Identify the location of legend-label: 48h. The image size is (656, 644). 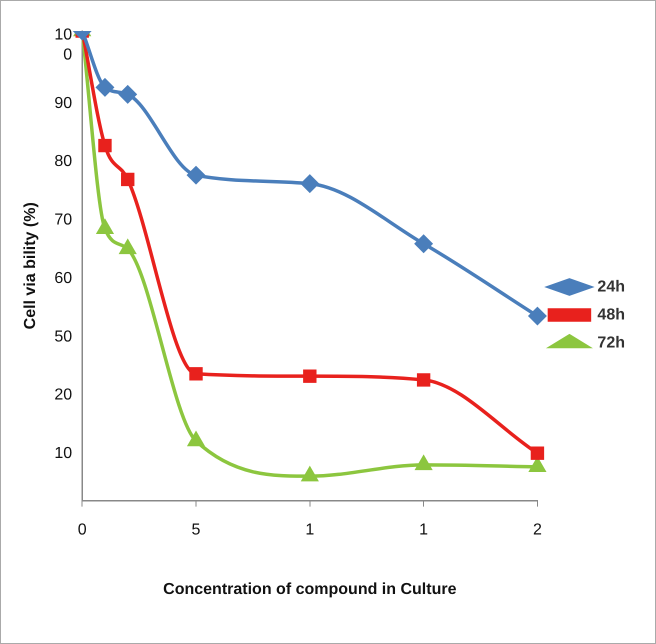
(611, 315).